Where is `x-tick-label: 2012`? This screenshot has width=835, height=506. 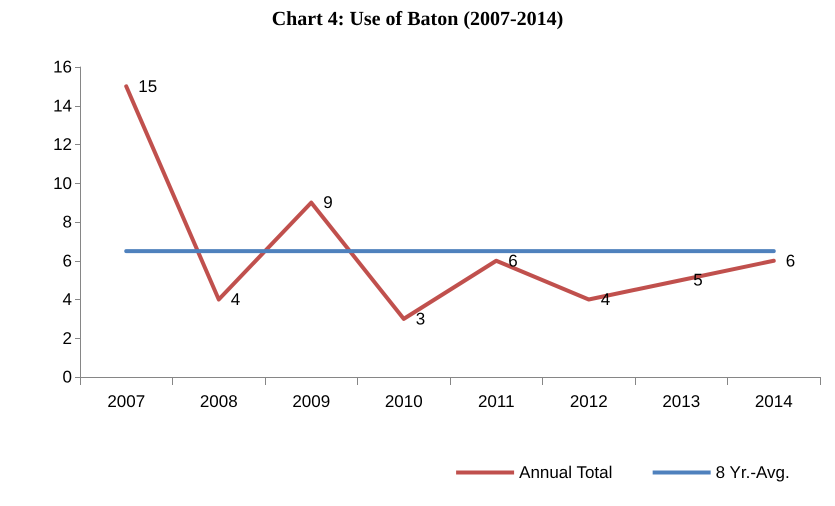
x-tick-label: 2012 is located at coordinates (589, 401).